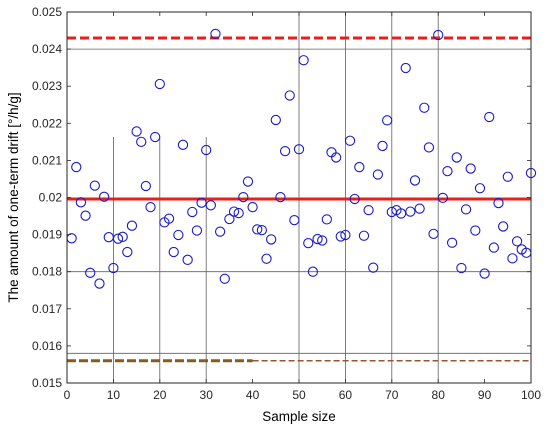 This screenshot has height=433, width=550. What do you see at coordinates (531, 395) in the screenshot?
I see `x-tick-label: 100` at bounding box center [531, 395].